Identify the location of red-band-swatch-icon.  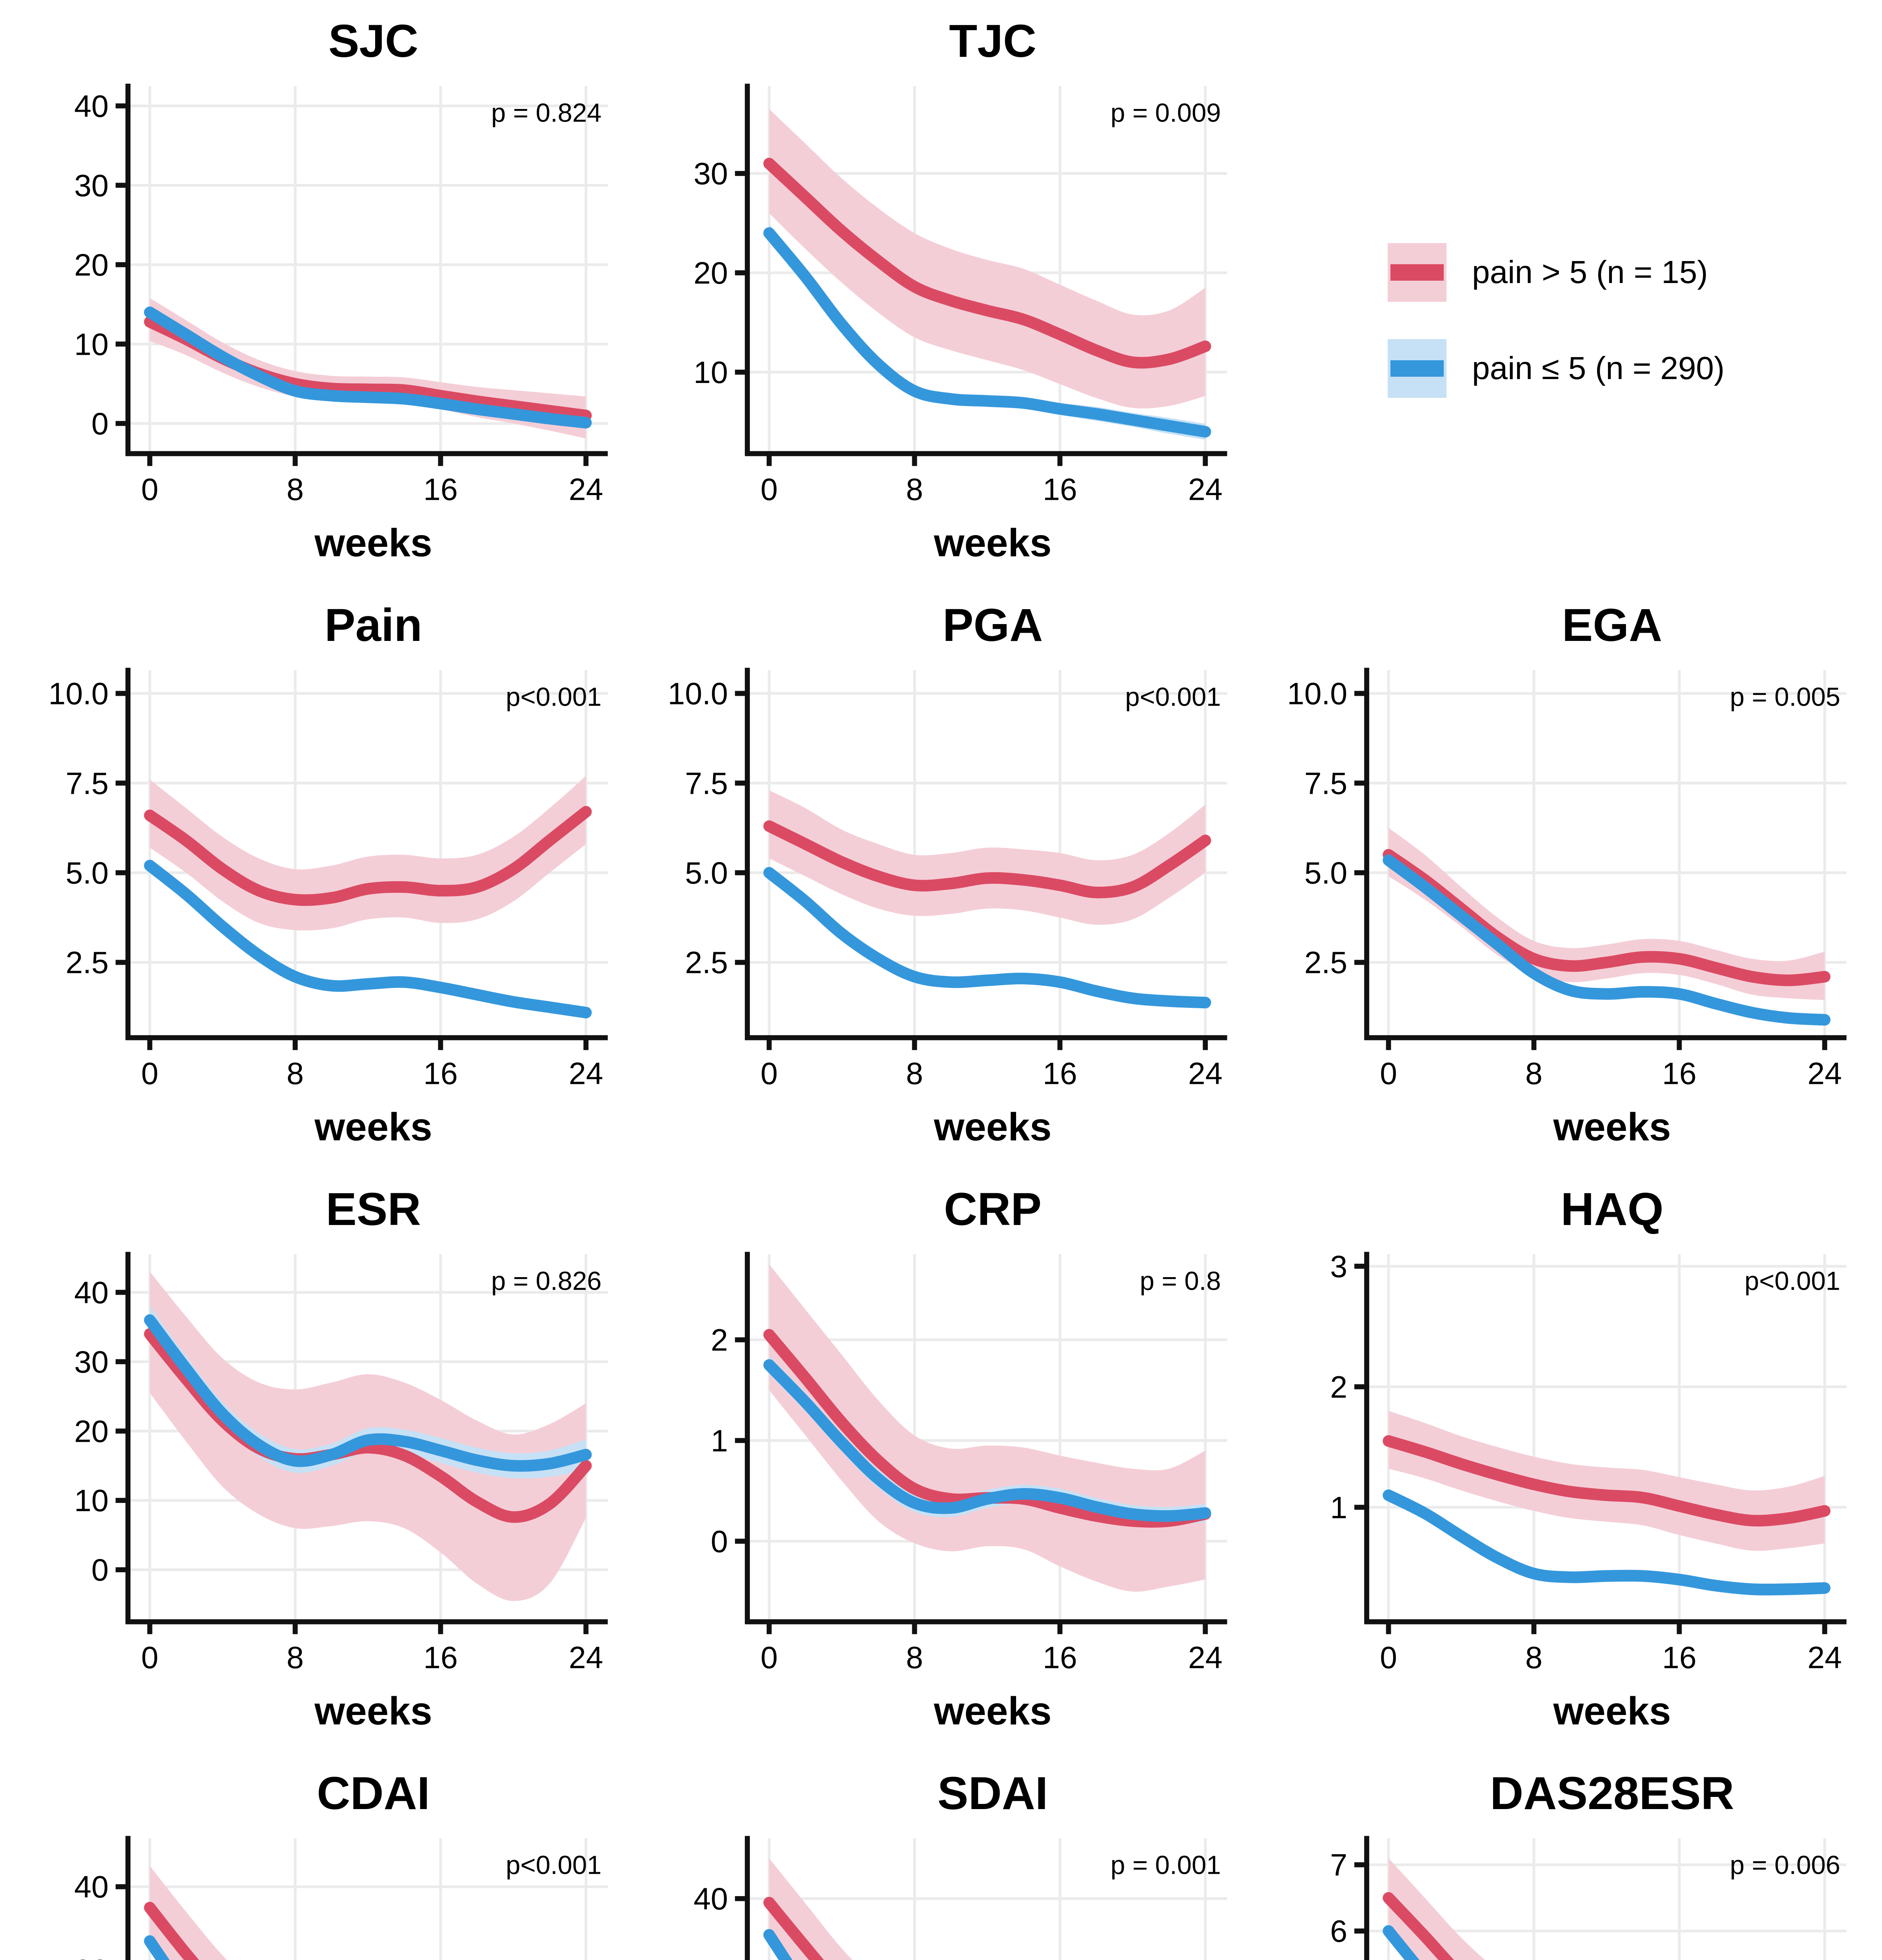
(1417, 272).